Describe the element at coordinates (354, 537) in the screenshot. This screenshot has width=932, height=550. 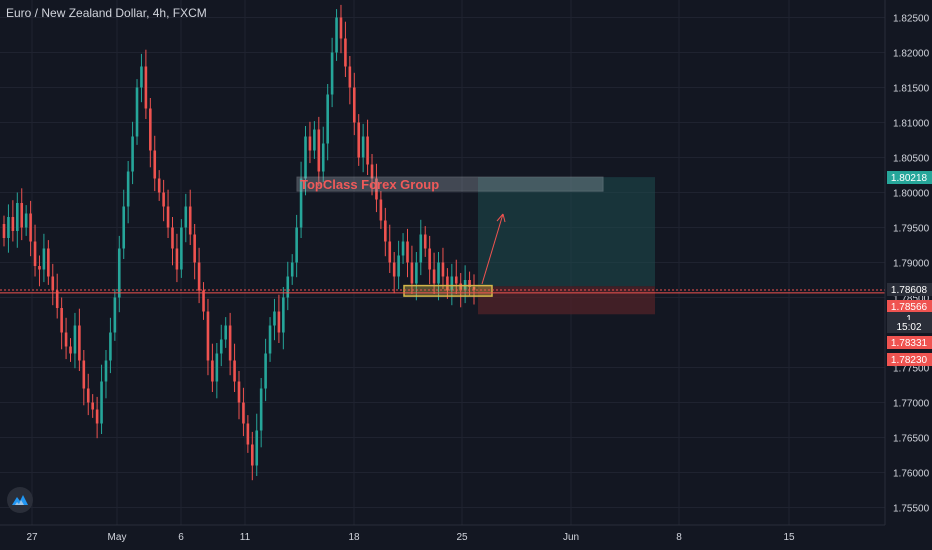
I see `x-tick-label: 18` at that location.